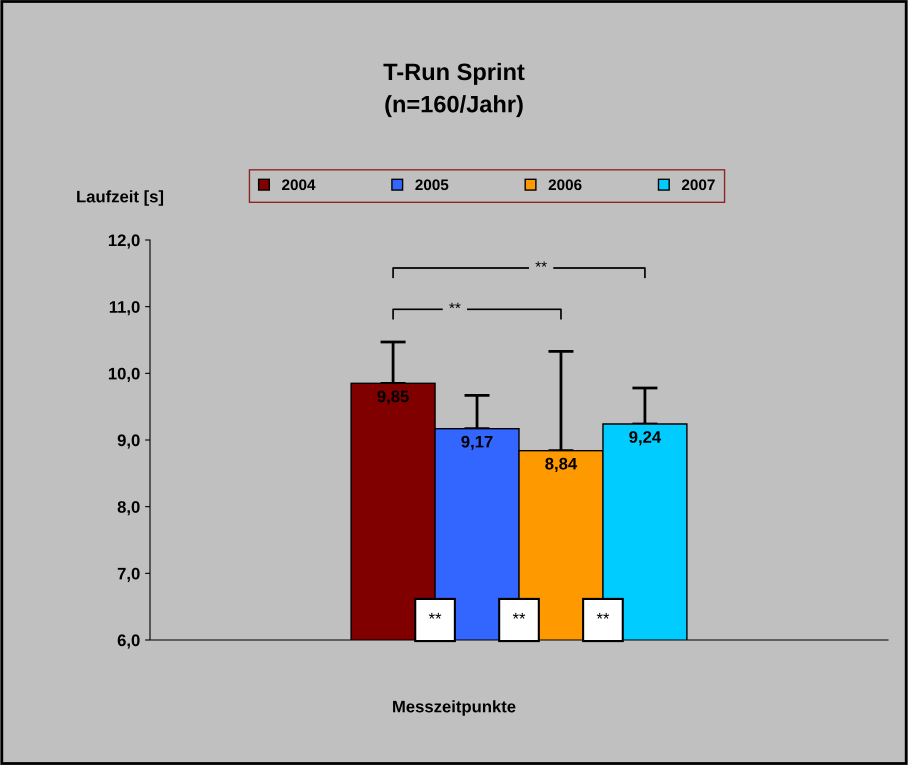 Image resolution: width=908 pixels, height=765 pixels. What do you see at coordinates (129, 441) in the screenshot?
I see `y-tick-label: 9,0` at bounding box center [129, 441].